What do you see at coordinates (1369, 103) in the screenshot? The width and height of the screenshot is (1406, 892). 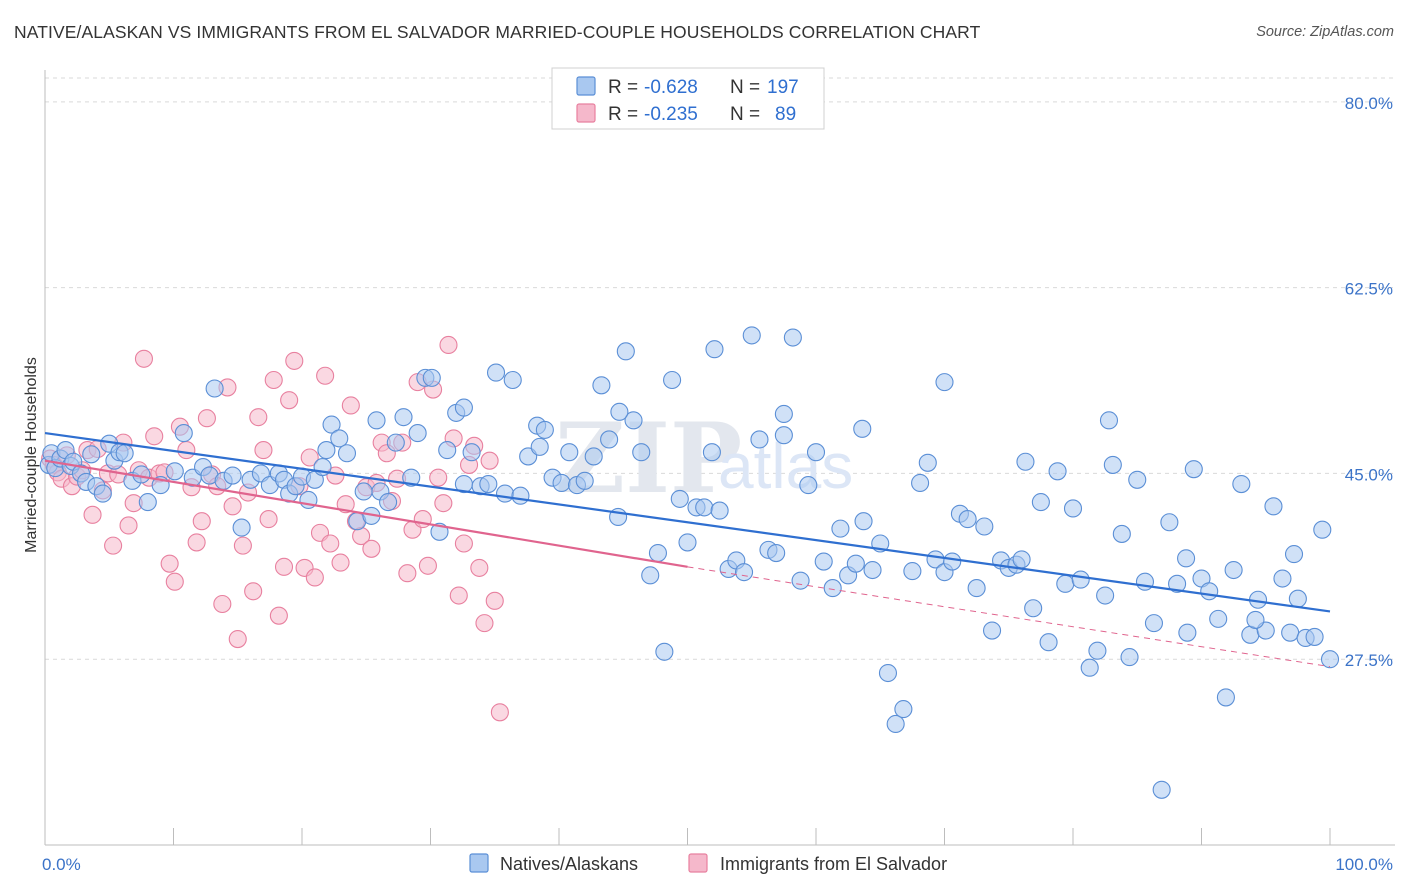 I see `y-tick-label: 80.0%` at bounding box center [1369, 103].